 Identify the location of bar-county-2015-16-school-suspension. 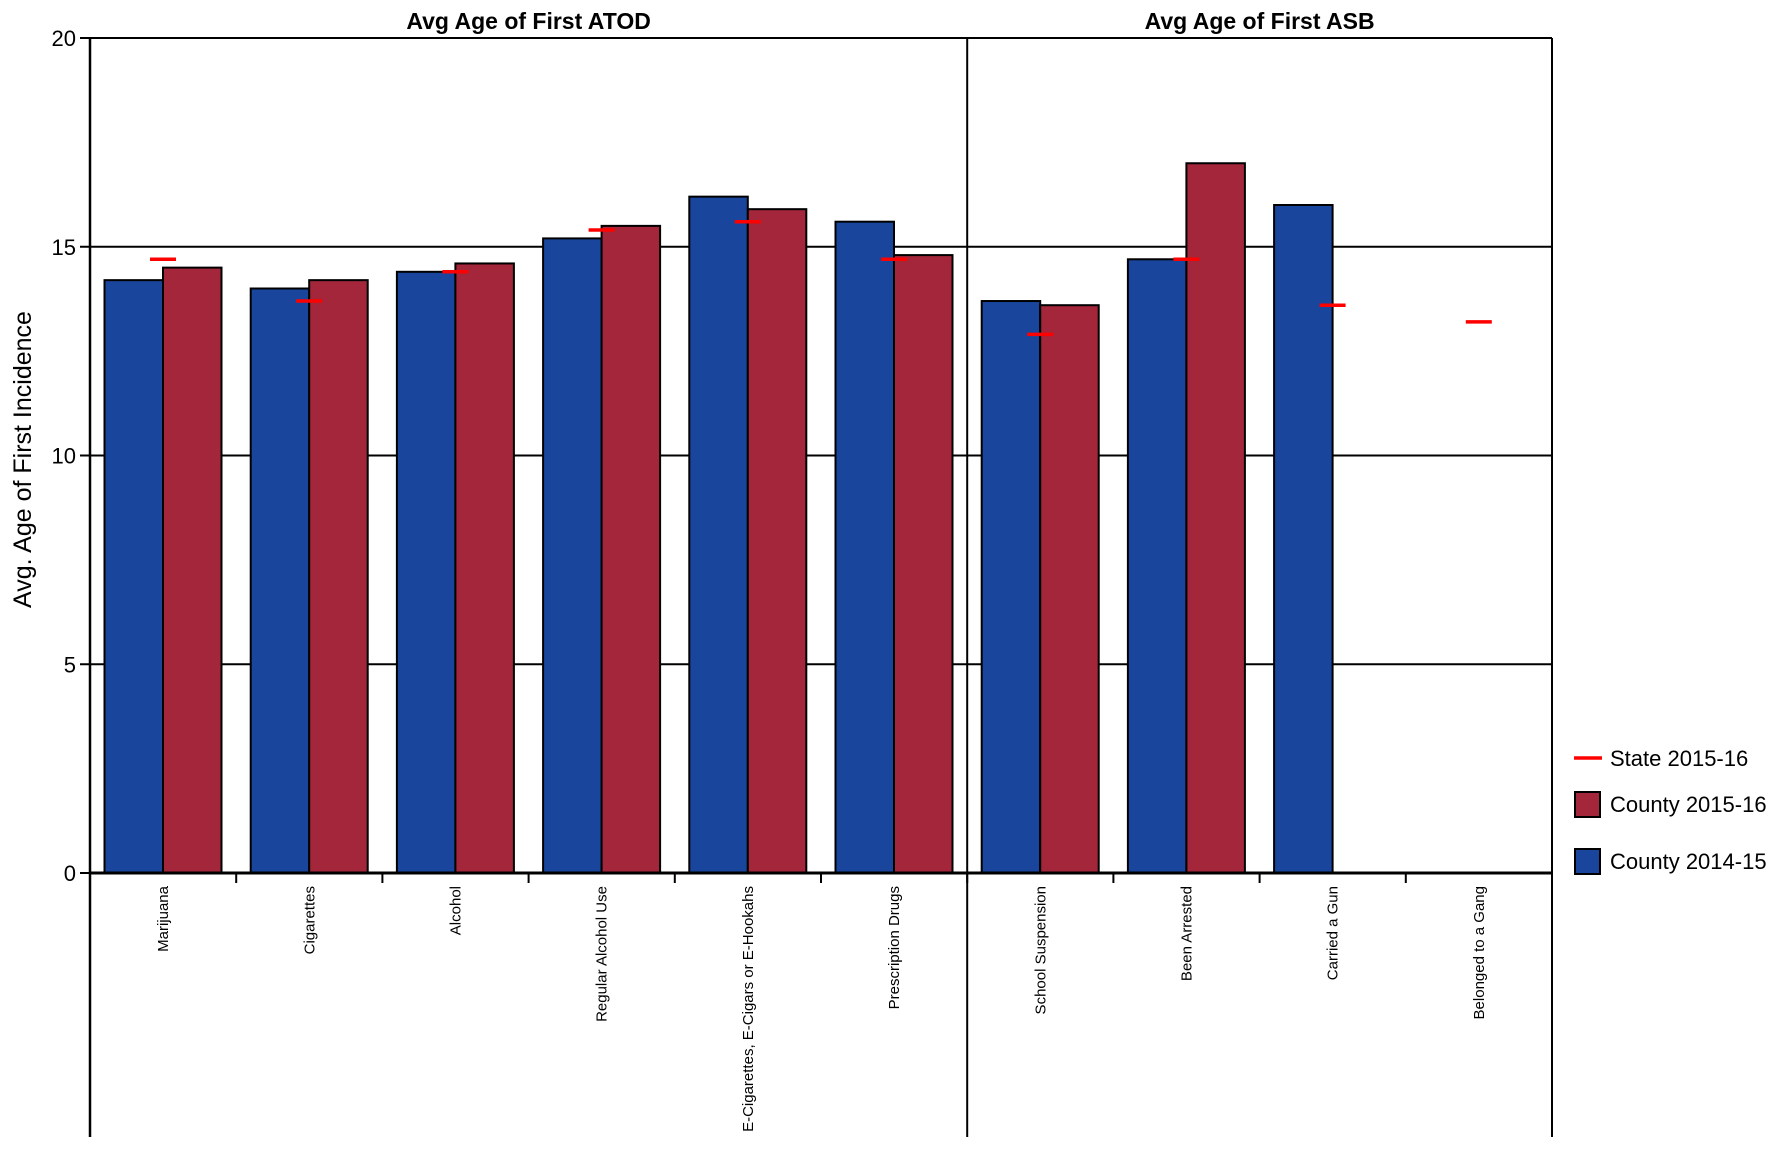
(1069, 589).